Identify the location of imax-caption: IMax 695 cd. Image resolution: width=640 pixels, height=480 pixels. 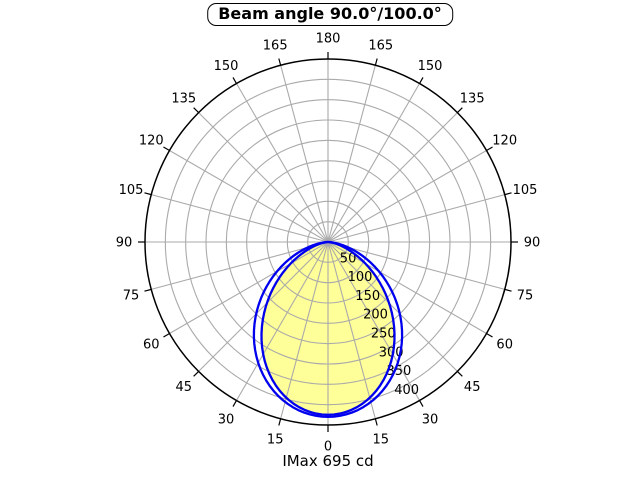
(328, 461).